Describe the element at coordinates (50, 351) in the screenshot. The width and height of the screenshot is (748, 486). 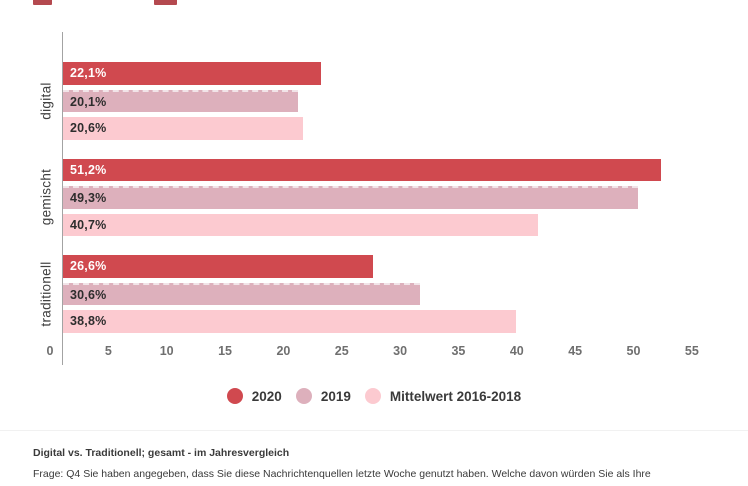
I see `x-tick-label: 0` at that location.